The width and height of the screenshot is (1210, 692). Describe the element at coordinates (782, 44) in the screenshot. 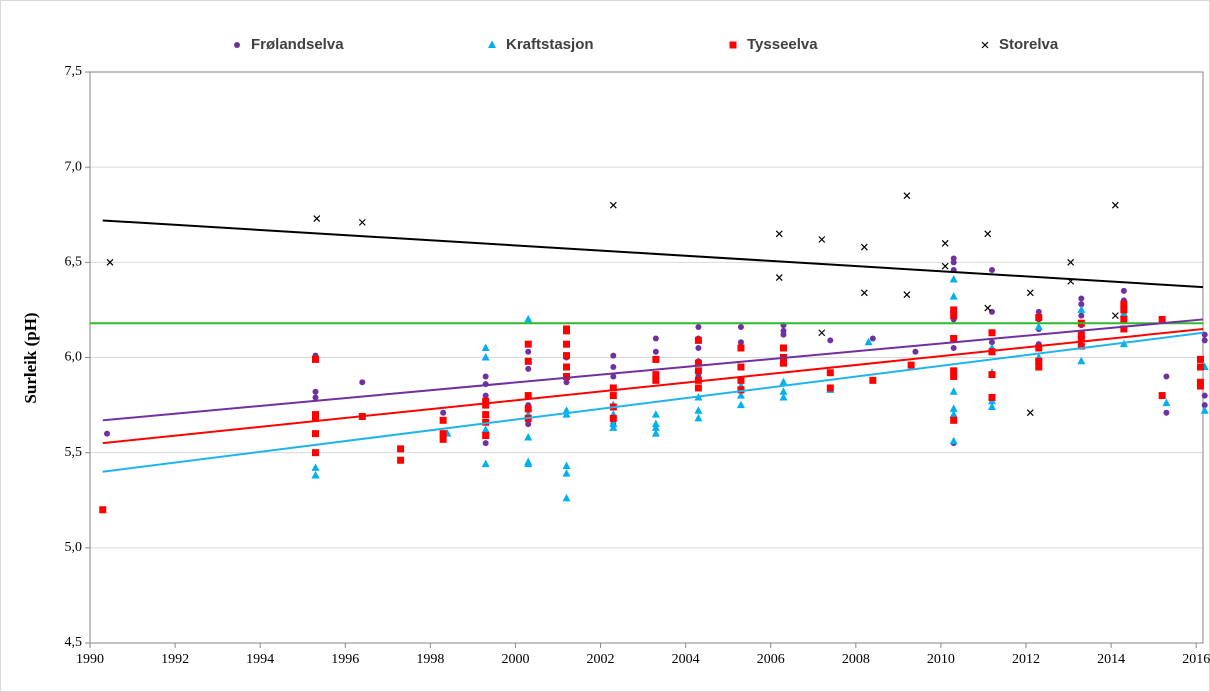

I see `legend-label: Tysseelva` at that location.